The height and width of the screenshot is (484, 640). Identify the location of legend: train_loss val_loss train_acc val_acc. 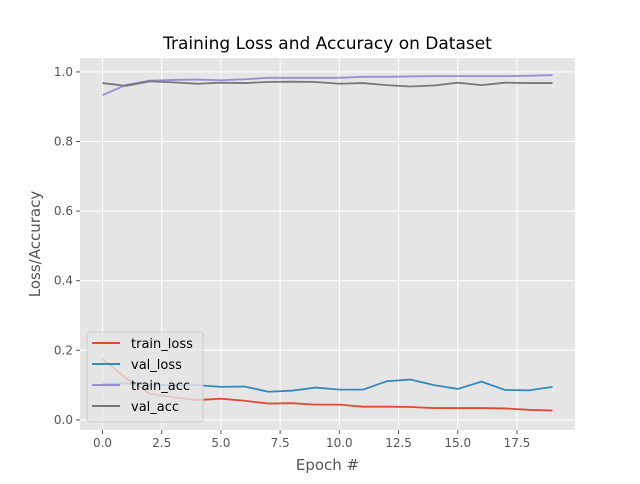
(145, 377).